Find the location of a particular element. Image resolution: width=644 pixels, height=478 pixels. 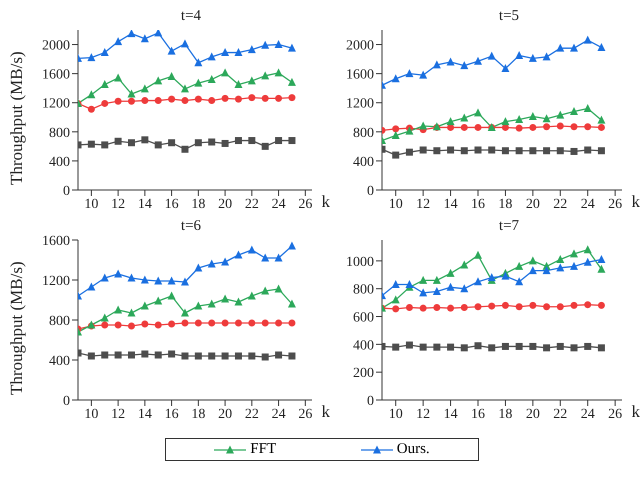

y-tick-label: 200 is located at coordinates (363, 374).